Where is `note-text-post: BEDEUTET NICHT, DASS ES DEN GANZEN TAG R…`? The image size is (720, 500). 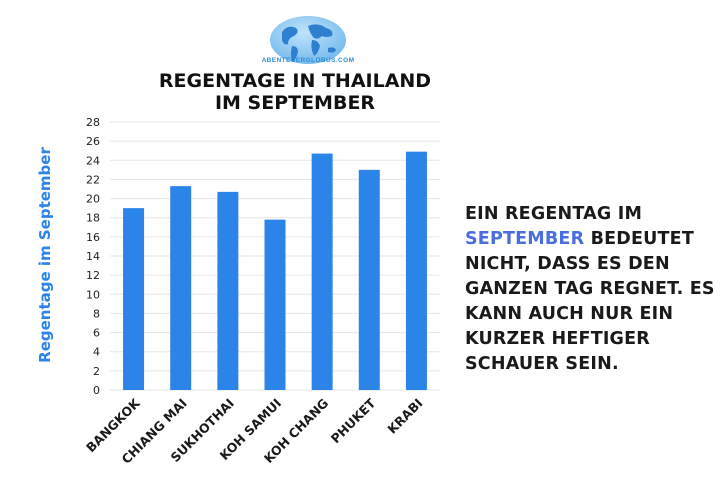 note-text-post: BEDEUTET NICHT, DASS ES DEN GANZEN TAG R… is located at coordinates (590, 301).